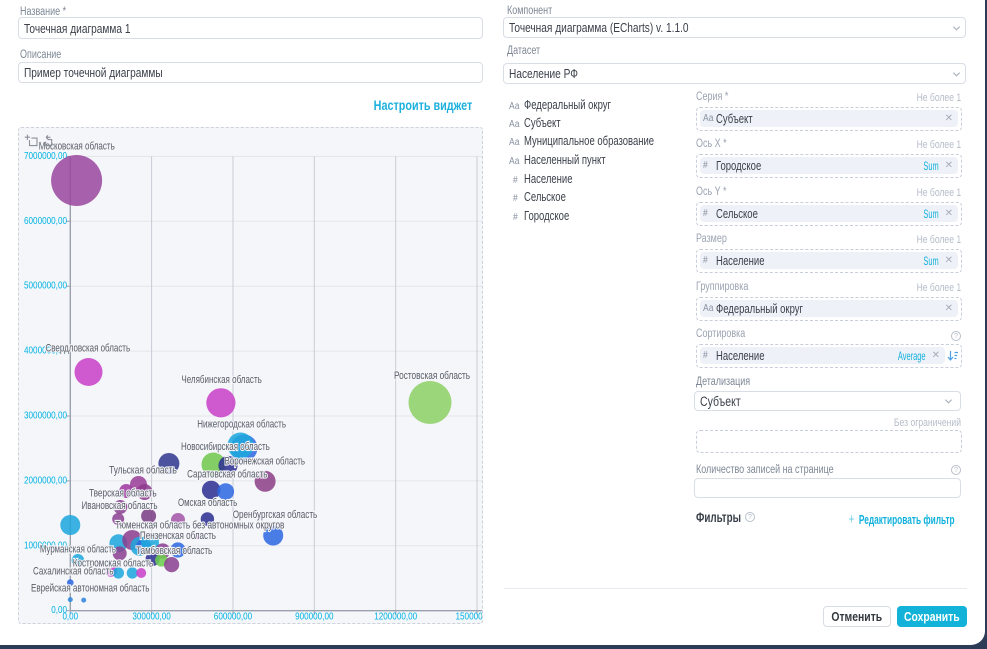 The image size is (987, 649). What do you see at coordinates (45, 416) in the screenshot?
I see `svg-text: 3000000,00` at bounding box center [45, 416].